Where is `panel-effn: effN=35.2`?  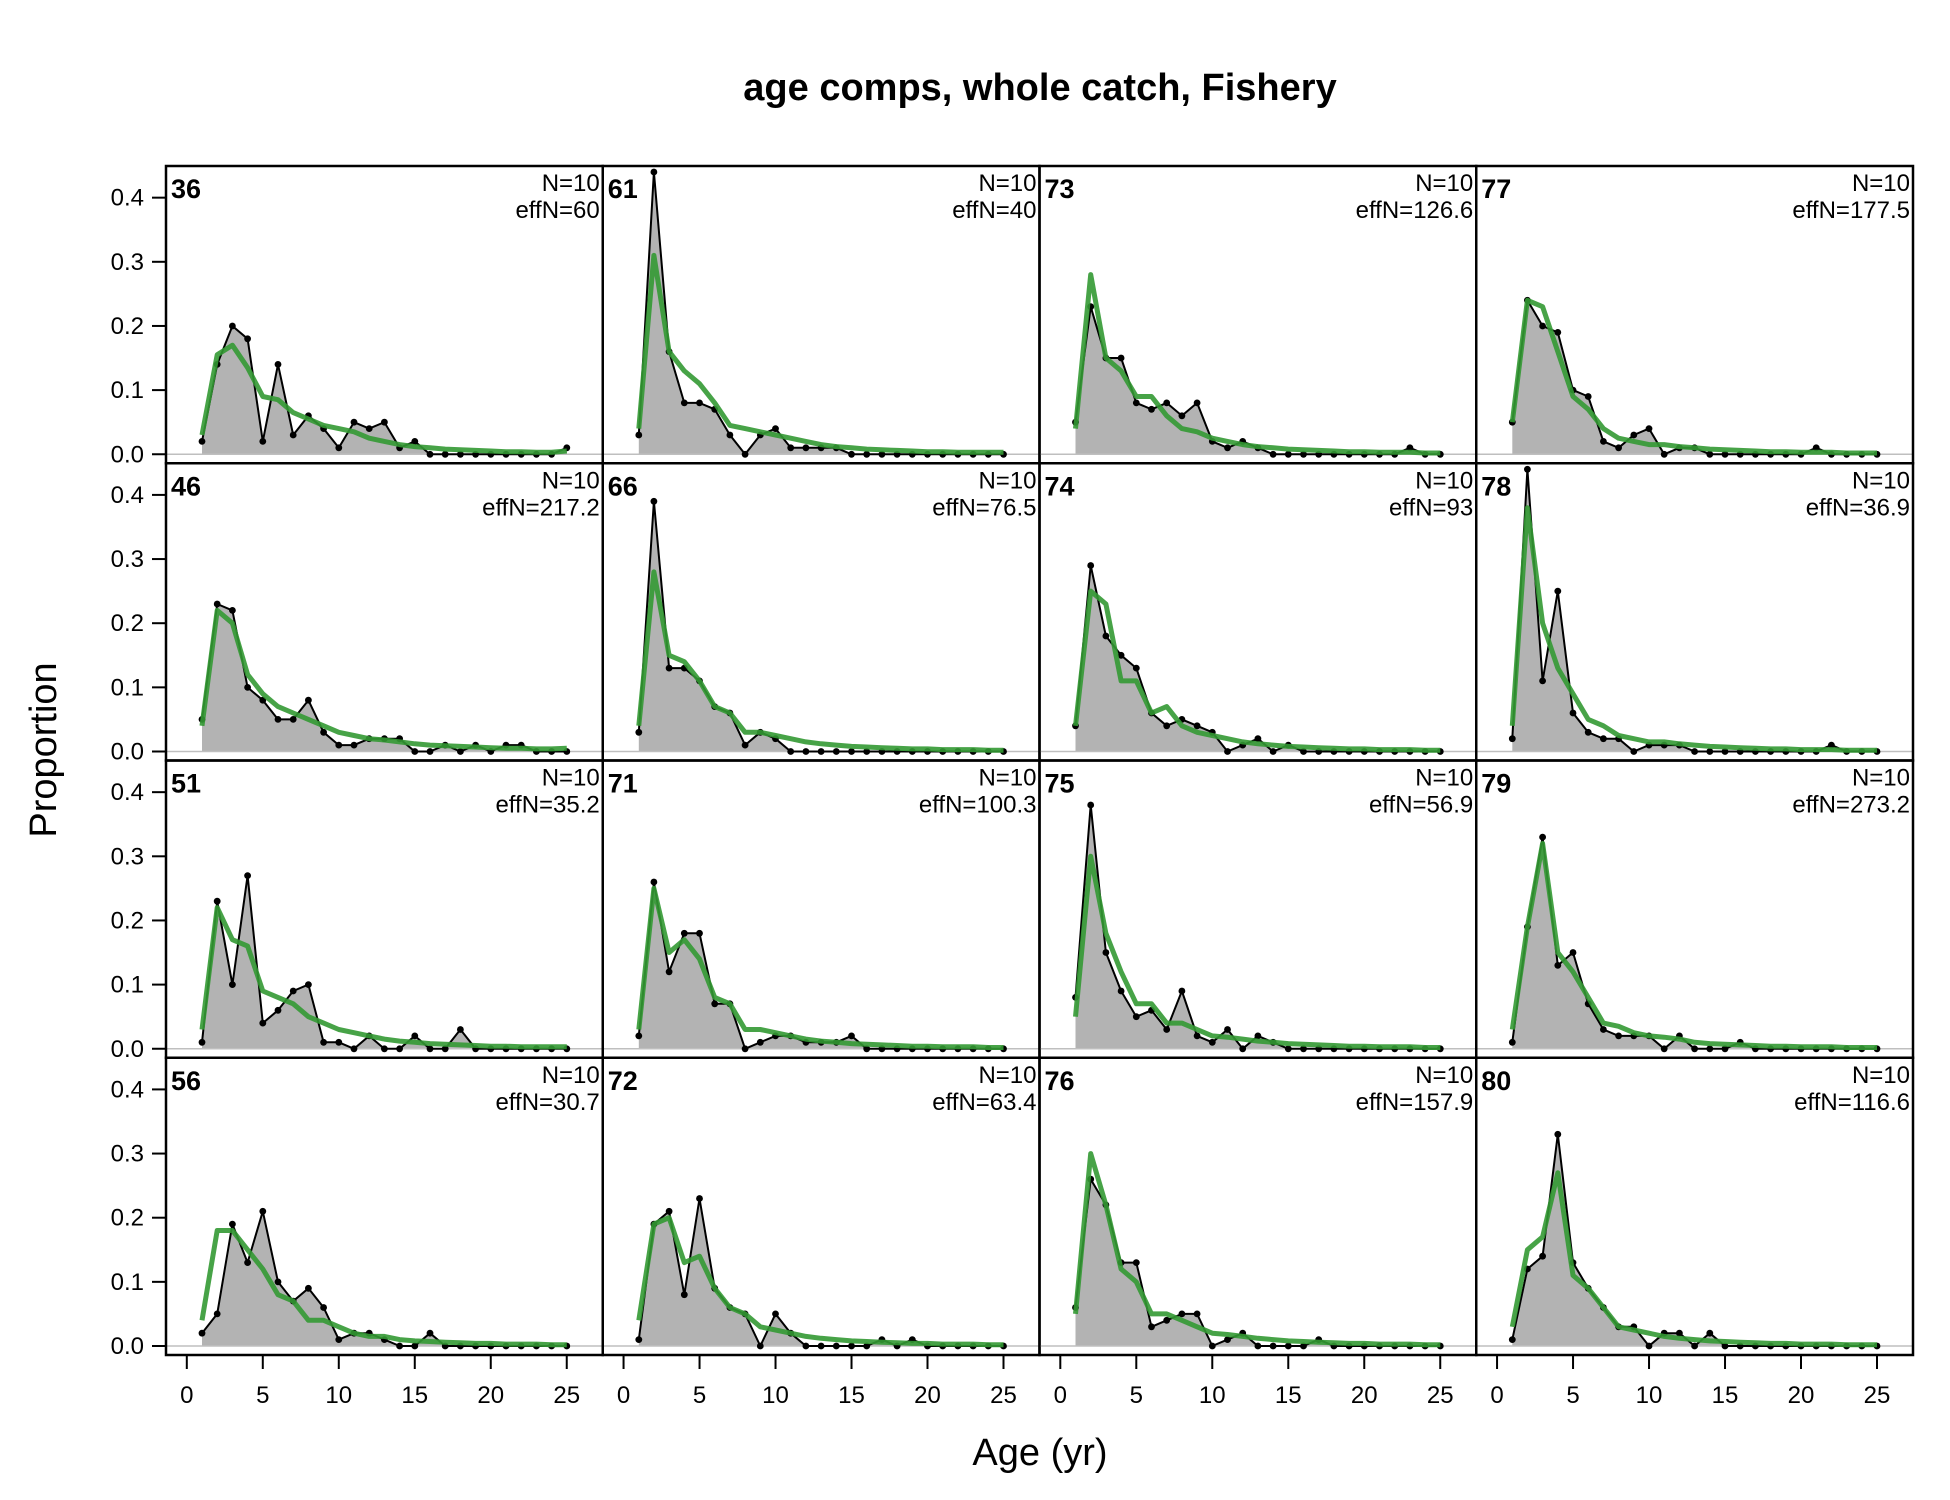
panel-effn: effN=35.2 is located at coordinates (547, 805).